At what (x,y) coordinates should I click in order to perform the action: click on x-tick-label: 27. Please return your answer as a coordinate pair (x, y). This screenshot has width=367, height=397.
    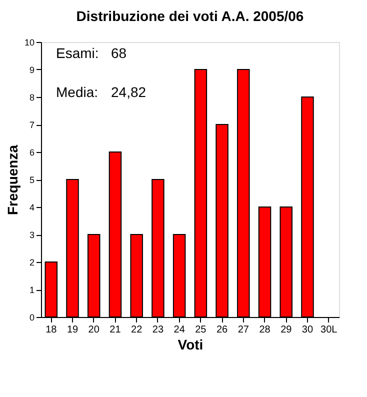
    Looking at the image, I should click on (244, 330).